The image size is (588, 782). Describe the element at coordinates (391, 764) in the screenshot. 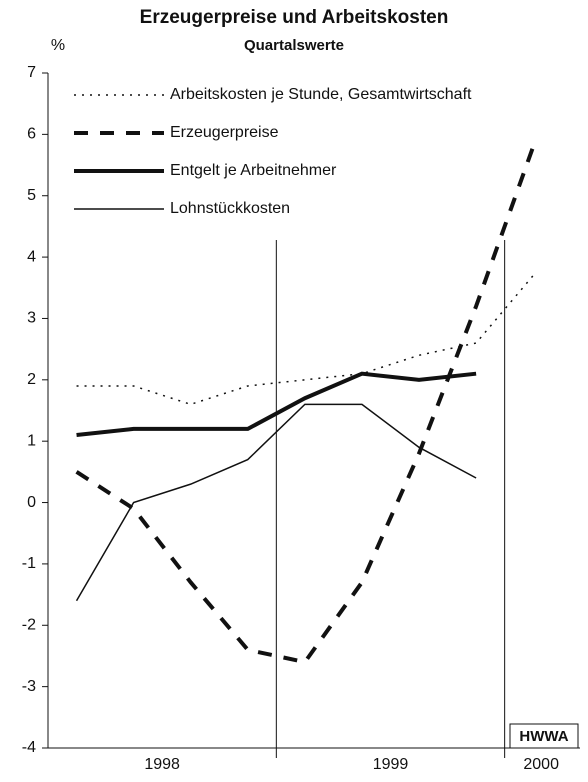

I see `x-tick-label: 1999` at that location.